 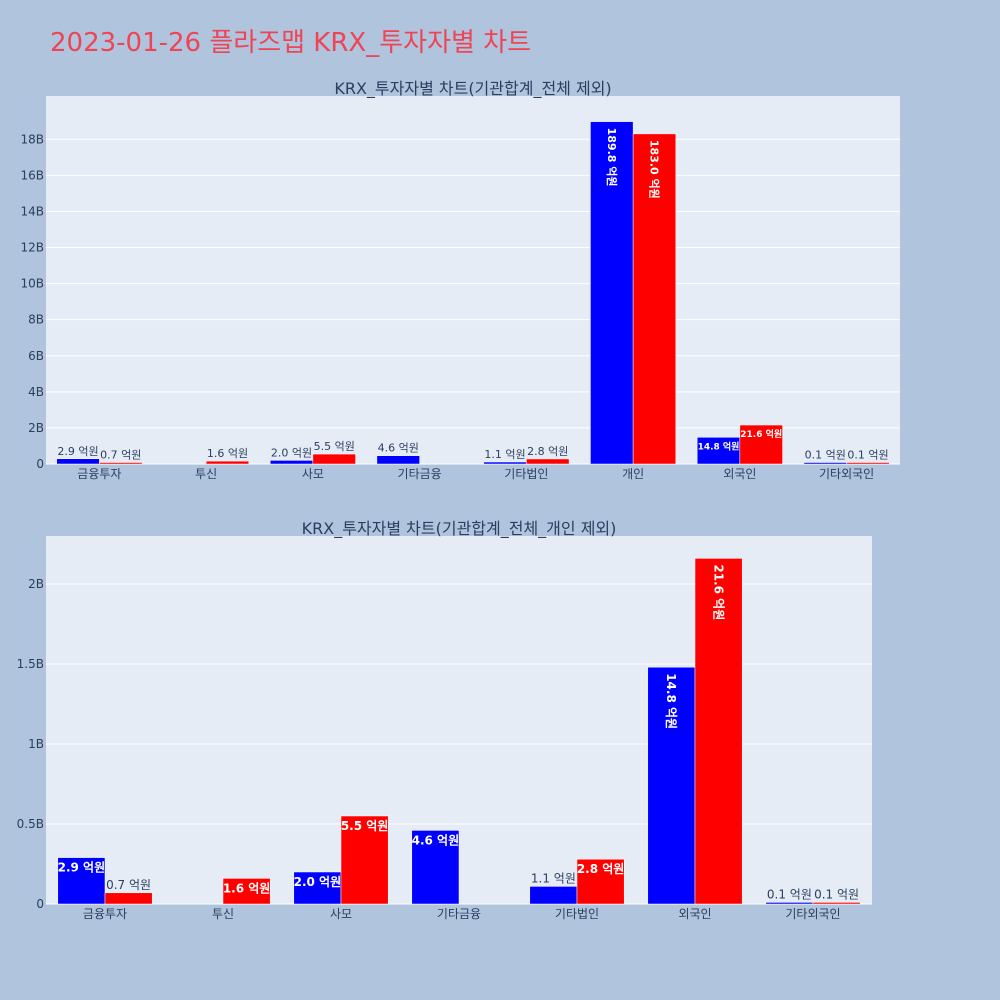 What do you see at coordinates (36, 320) in the screenshot?
I see `y-tick-label: 8B` at bounding box center [36, 320].